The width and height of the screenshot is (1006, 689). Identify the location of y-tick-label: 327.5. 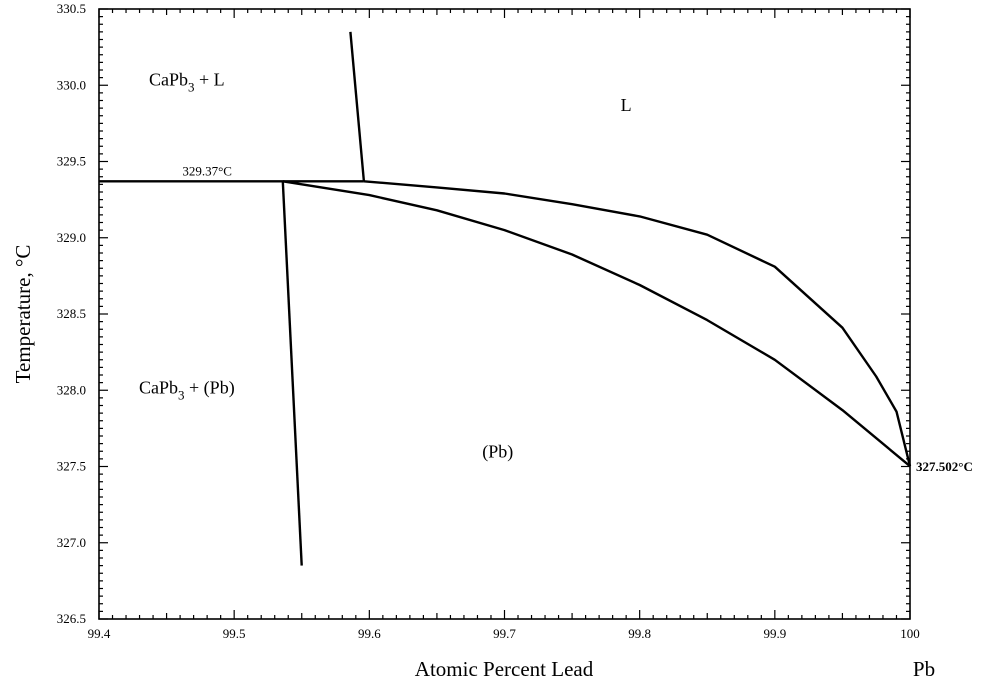
(71, 466).